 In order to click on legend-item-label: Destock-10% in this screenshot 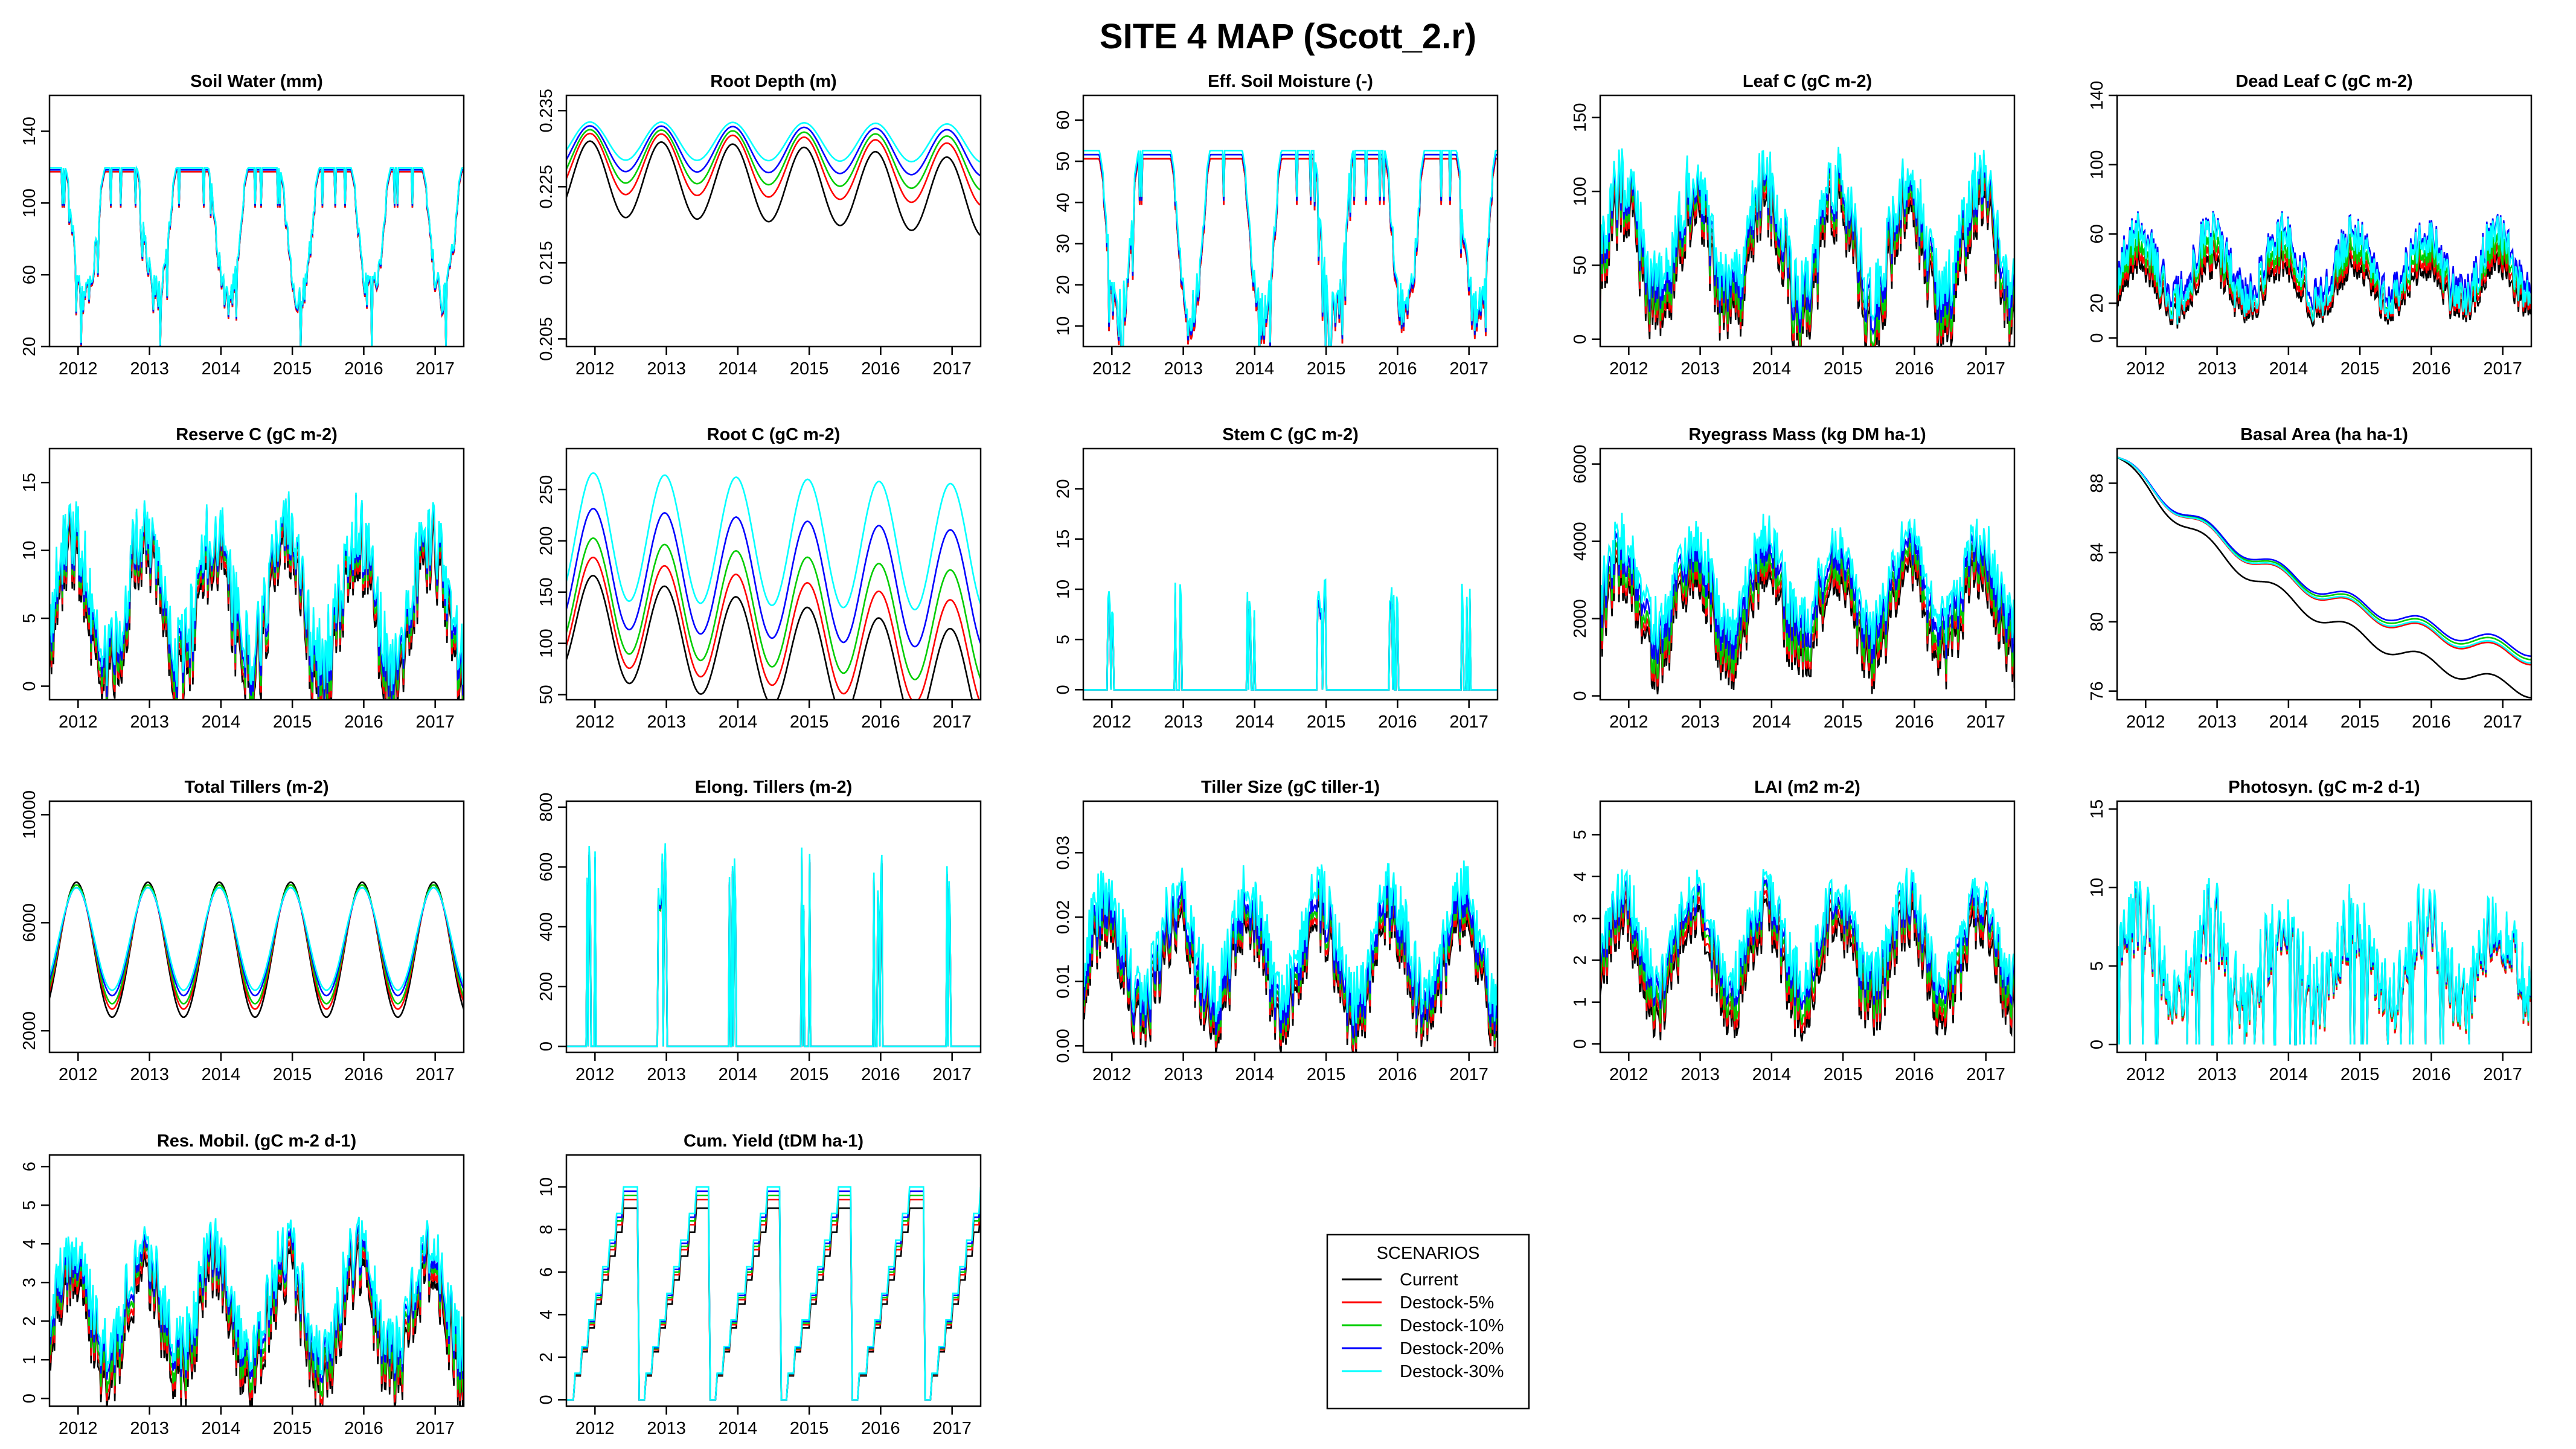, I will do `click(1452, 1326)`.